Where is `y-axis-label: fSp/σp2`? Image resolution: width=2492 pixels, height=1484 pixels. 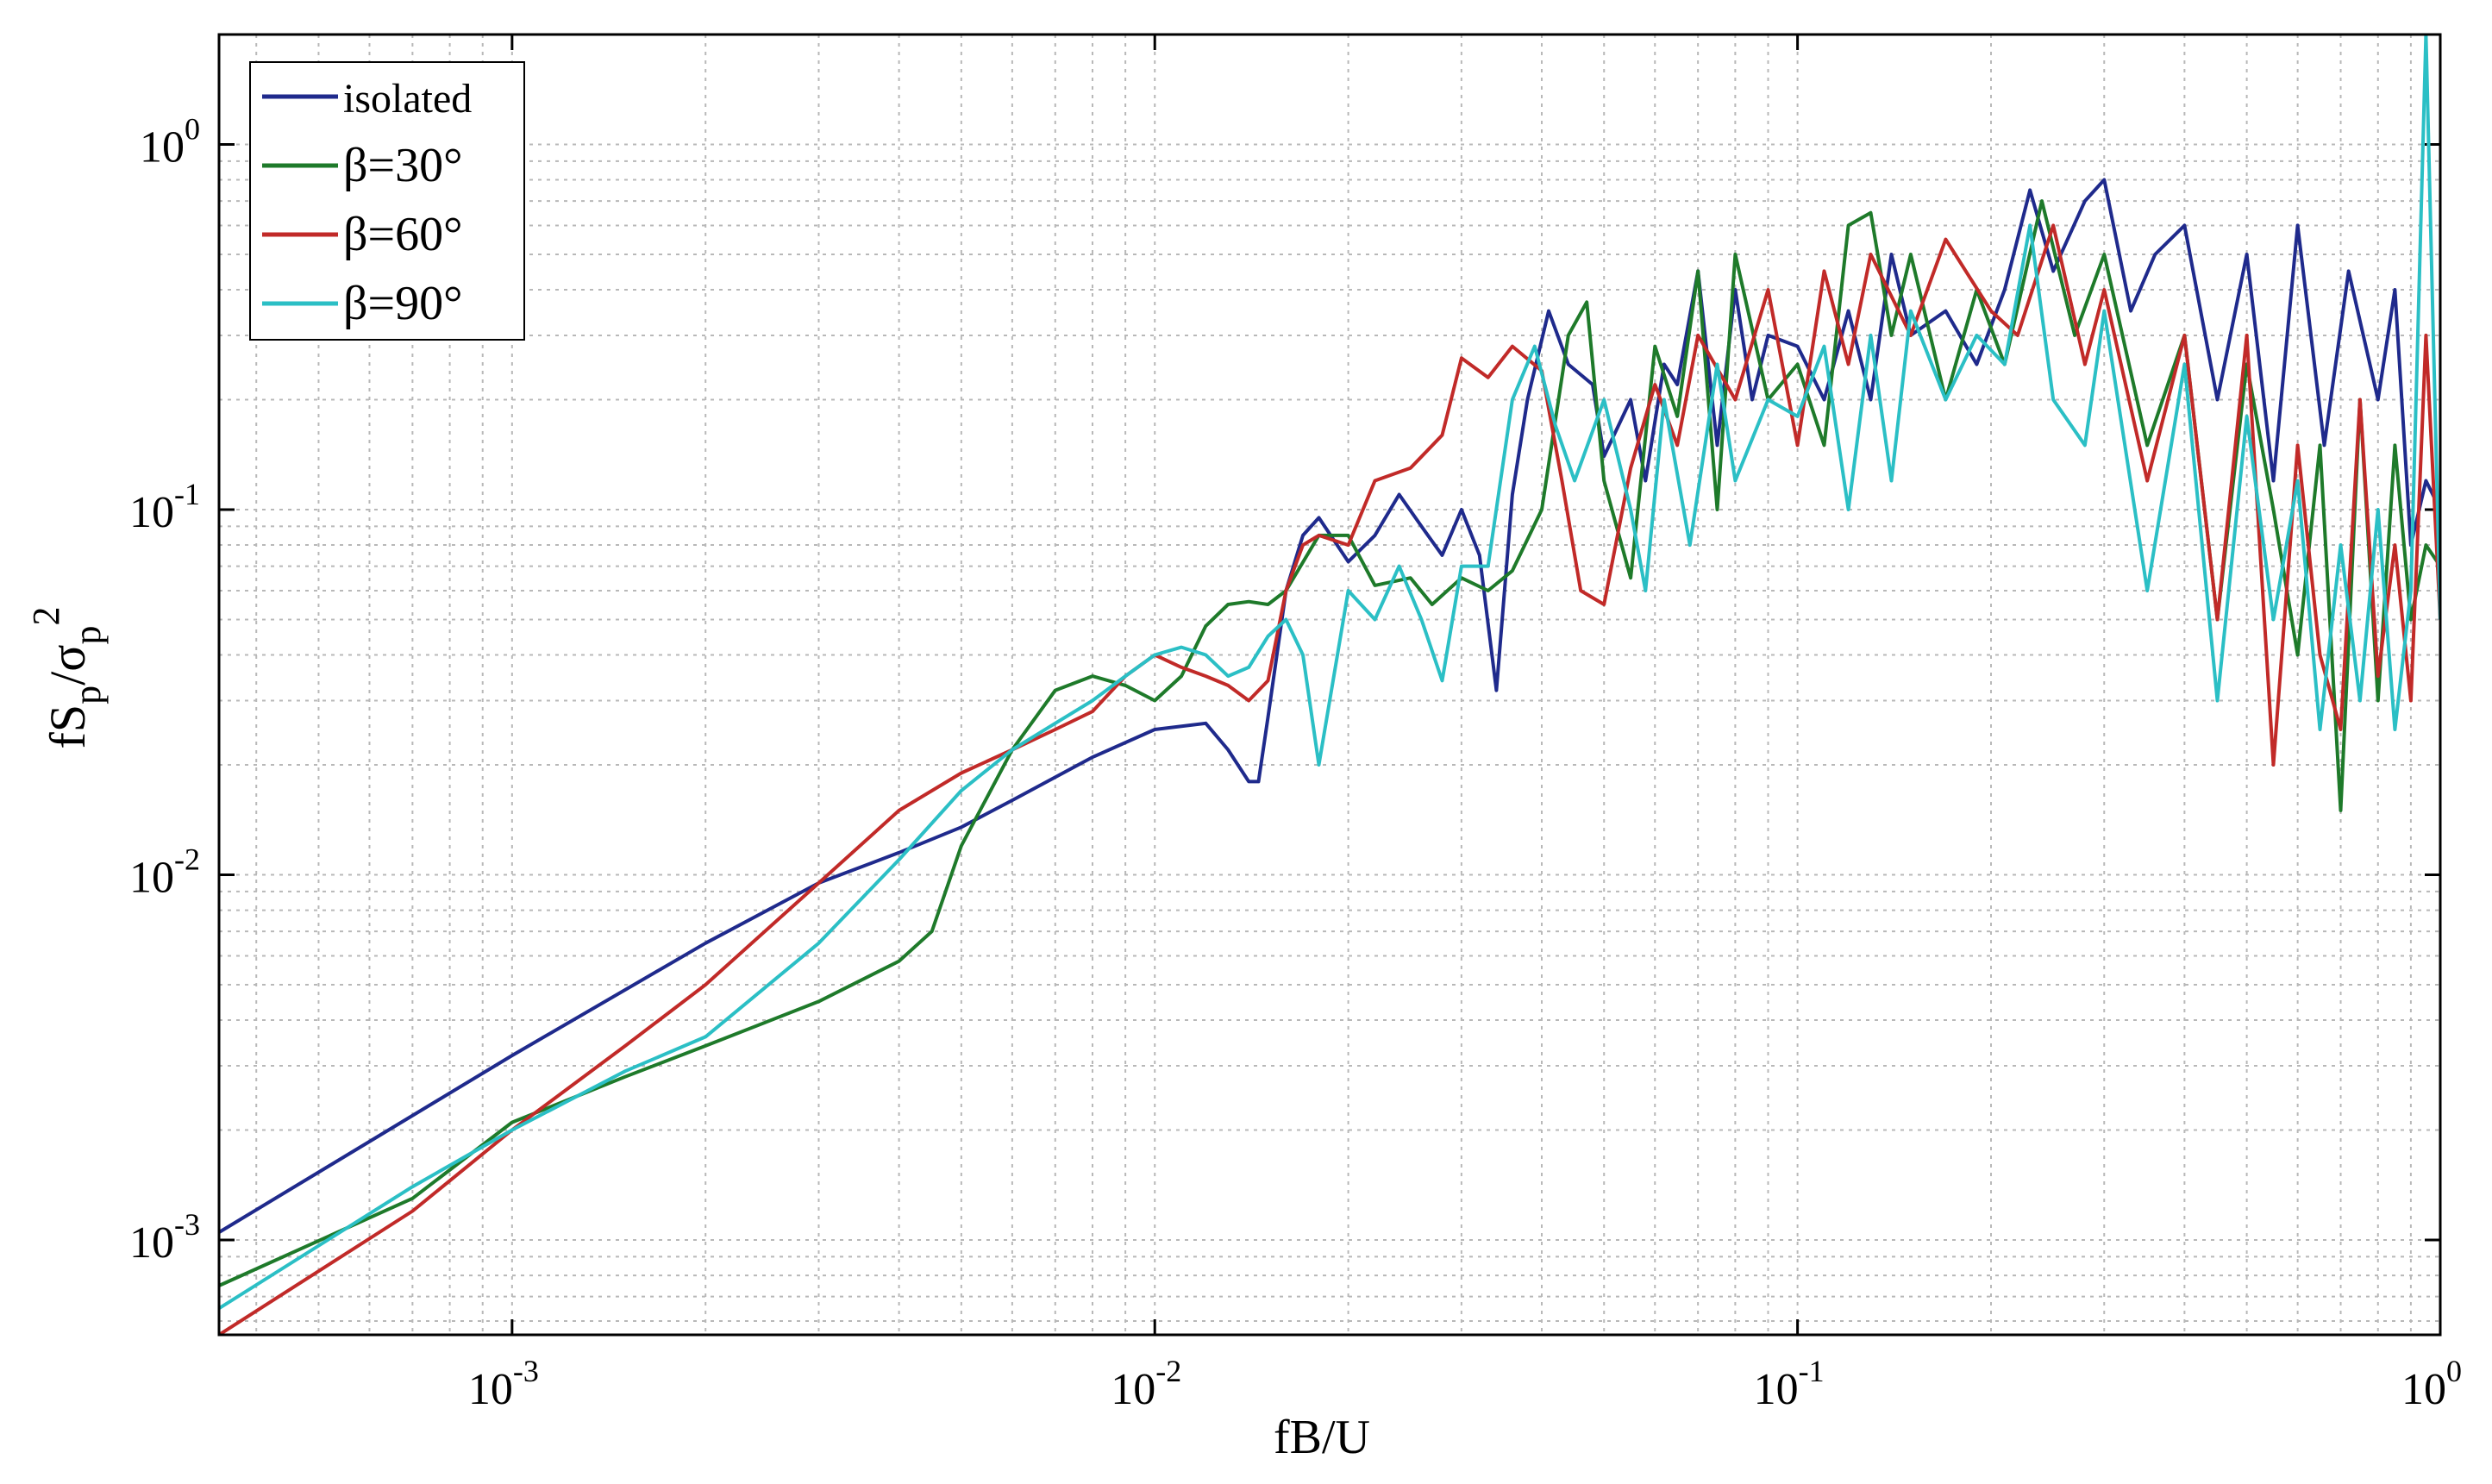
y-axis-label: fSp/σp2 is located at coordinates (67, 678).